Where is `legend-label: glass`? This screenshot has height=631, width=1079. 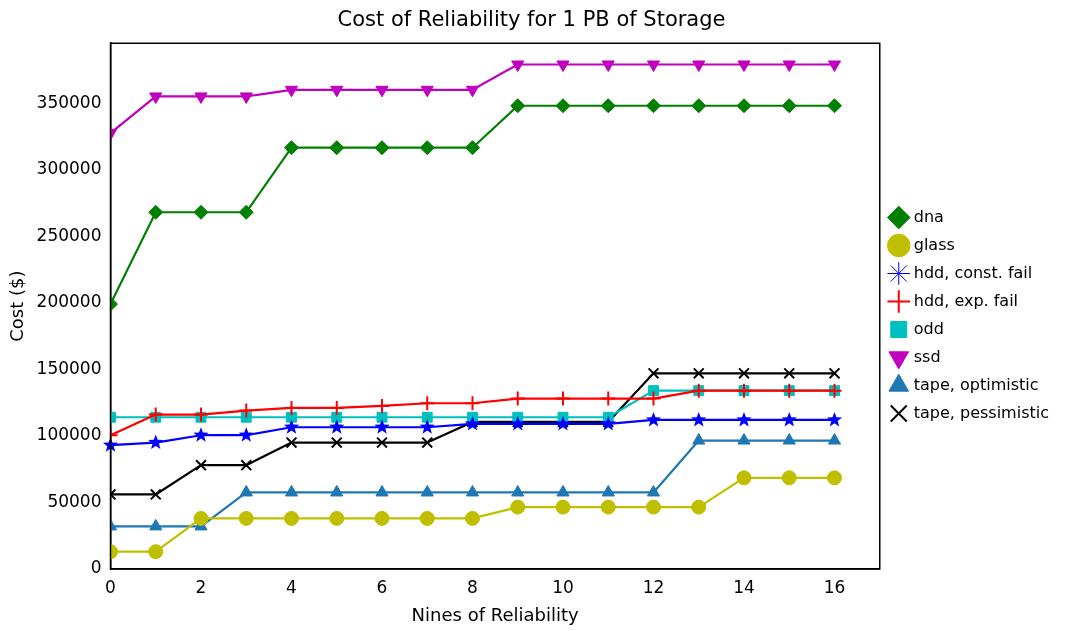 legend-label: glass is located at coordinates (934, 244).